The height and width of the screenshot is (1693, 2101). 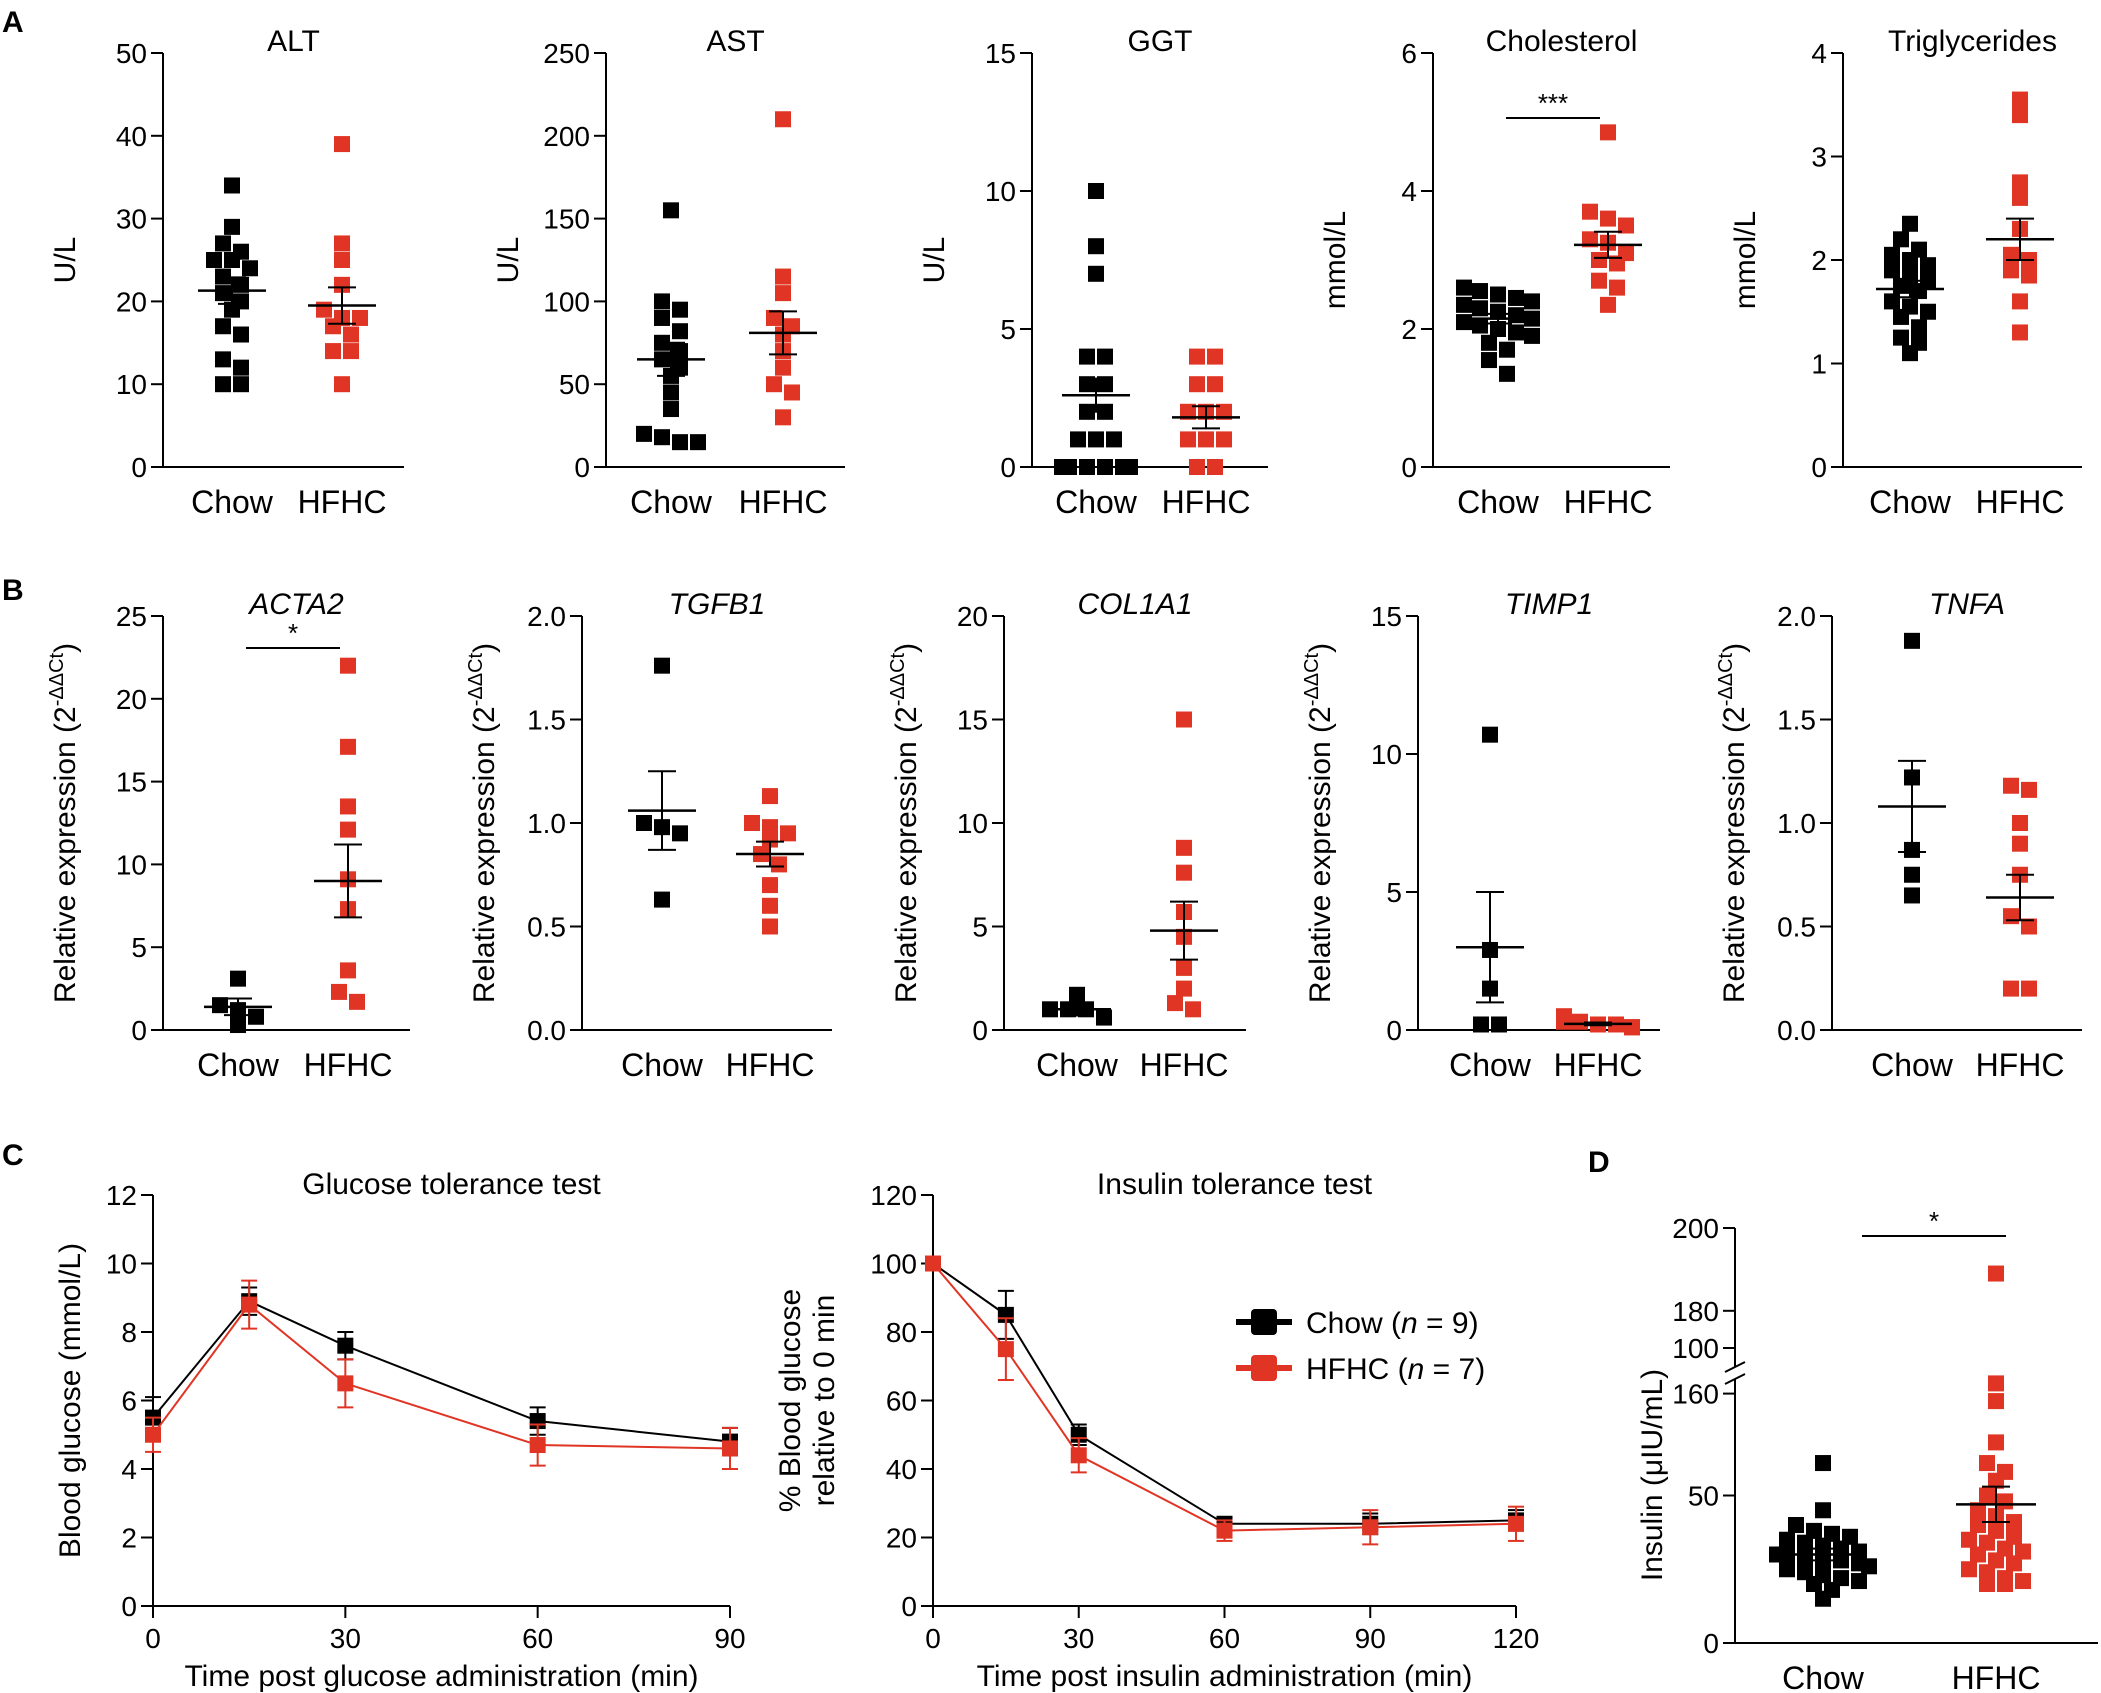 What do you see at coordinates (1224, 1397) in the screenshot?
I see `series-line-hfhc` at bounding box center [1224, 1397].